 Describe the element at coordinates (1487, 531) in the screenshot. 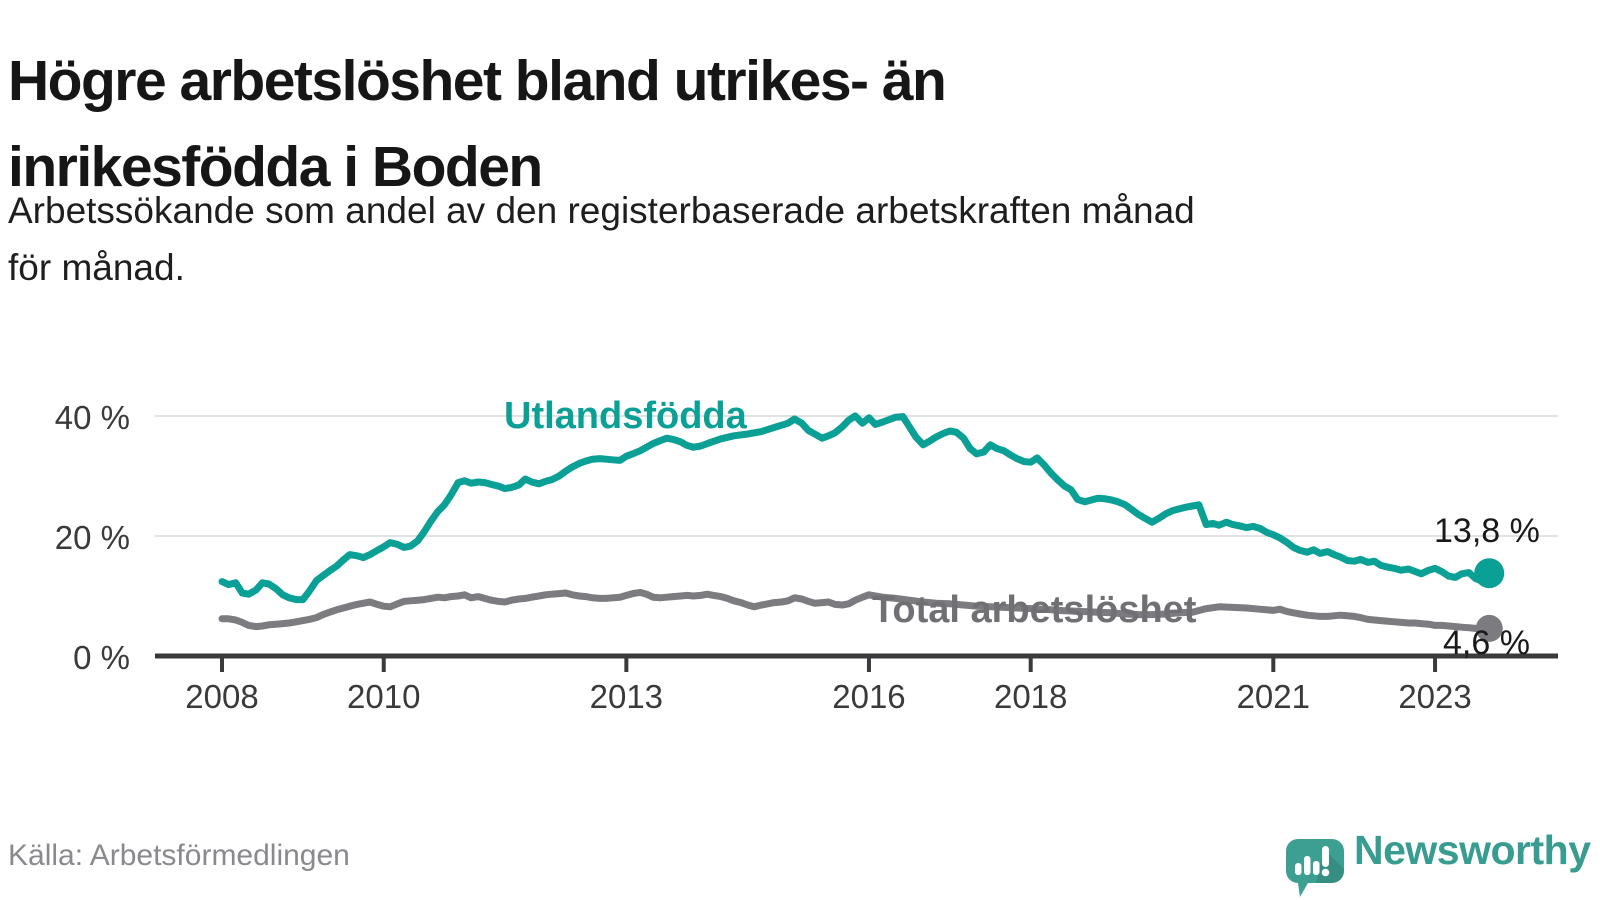

I see `end-value-label-utlandsfodda: 13,8 %` at that location.